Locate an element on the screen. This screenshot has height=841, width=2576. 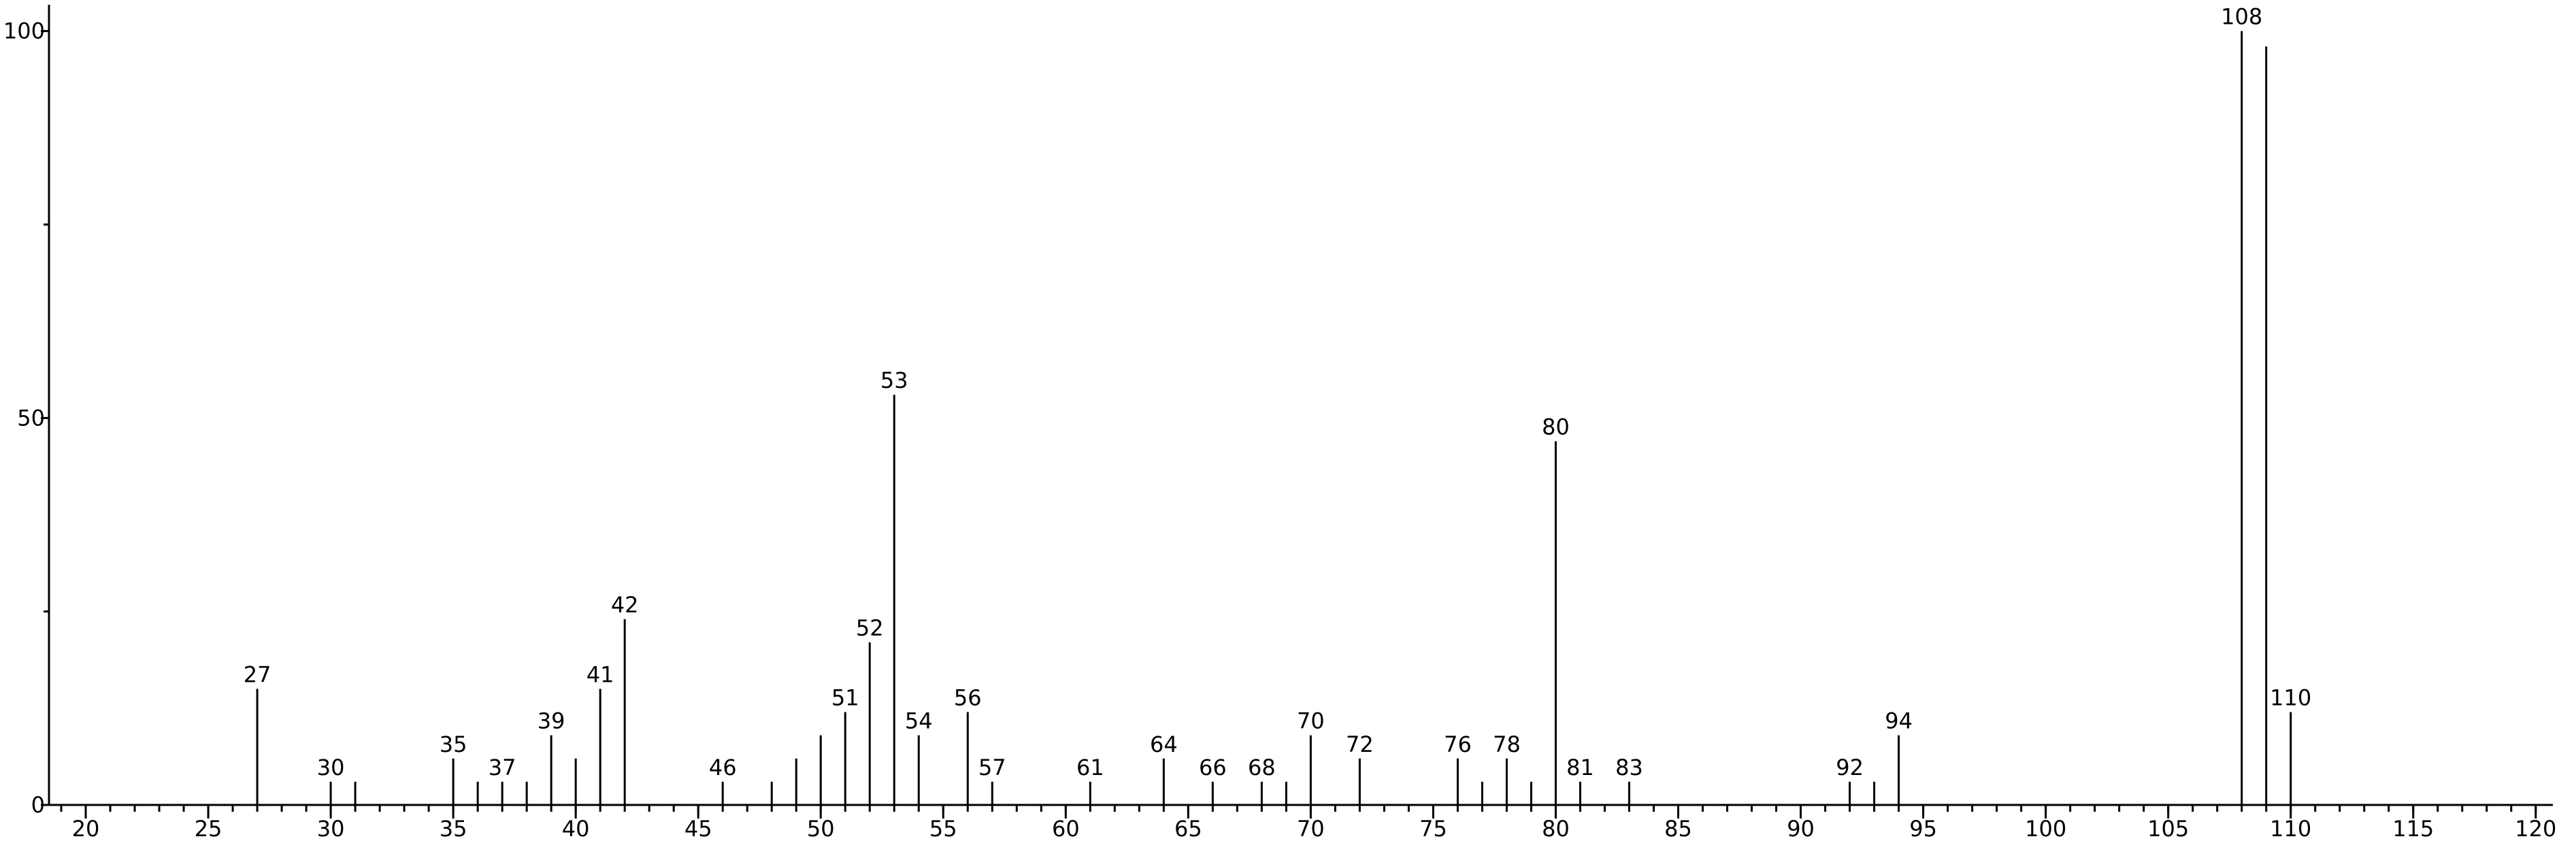
x-tick-label: 55 is located at coordinates (943, 829).